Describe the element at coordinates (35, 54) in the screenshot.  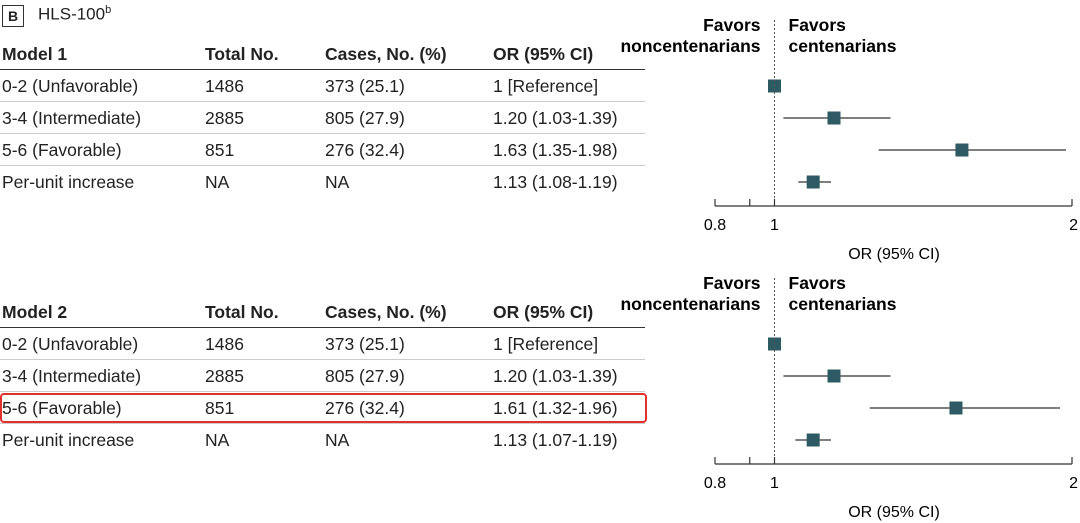
I see `model-label: Model 1` at that location.